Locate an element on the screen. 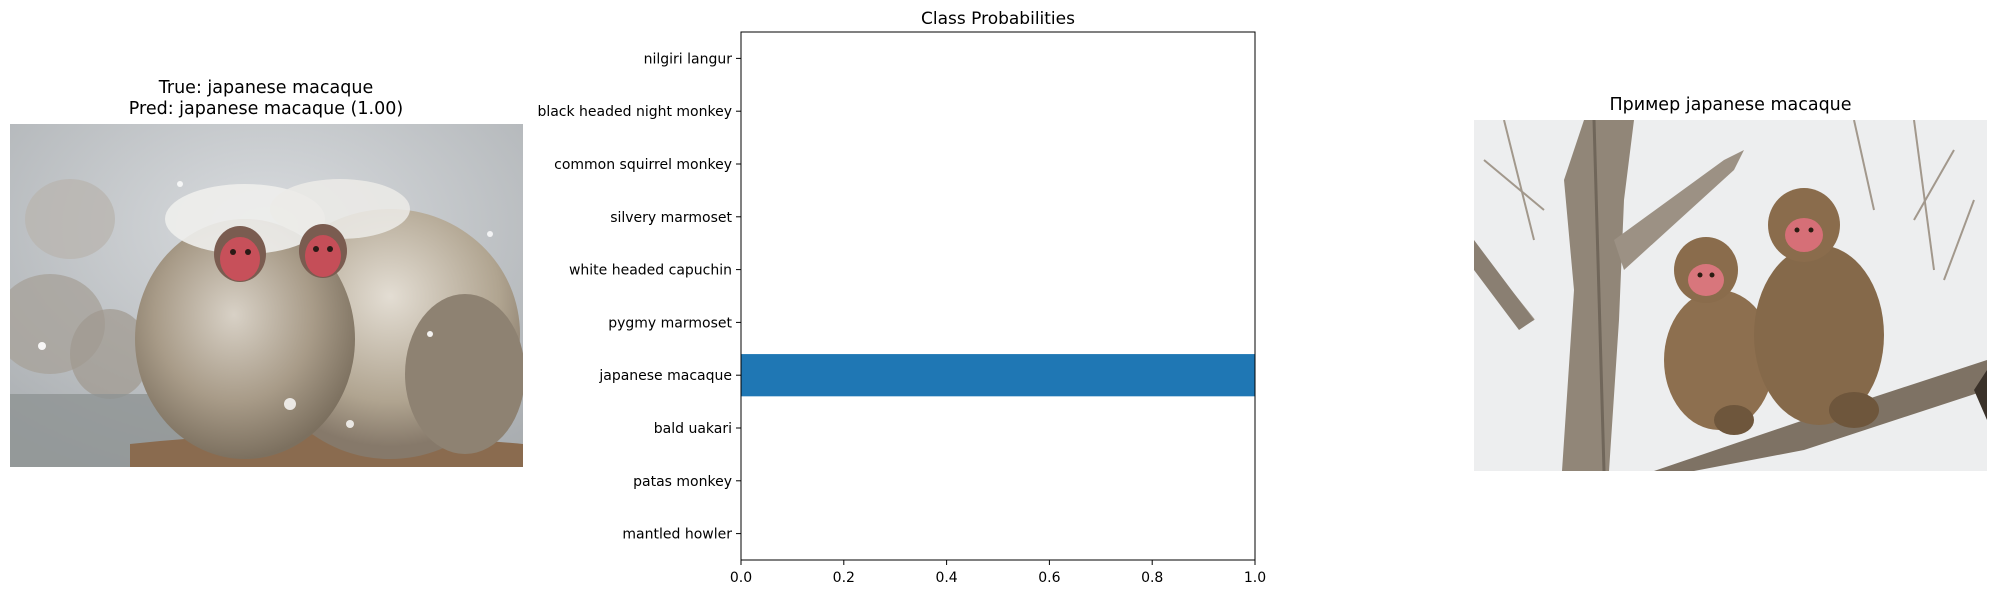 The width and height of the screenshot is (1990, 590). x-tick-label: 0.0 is located at coordinates (741, 578).